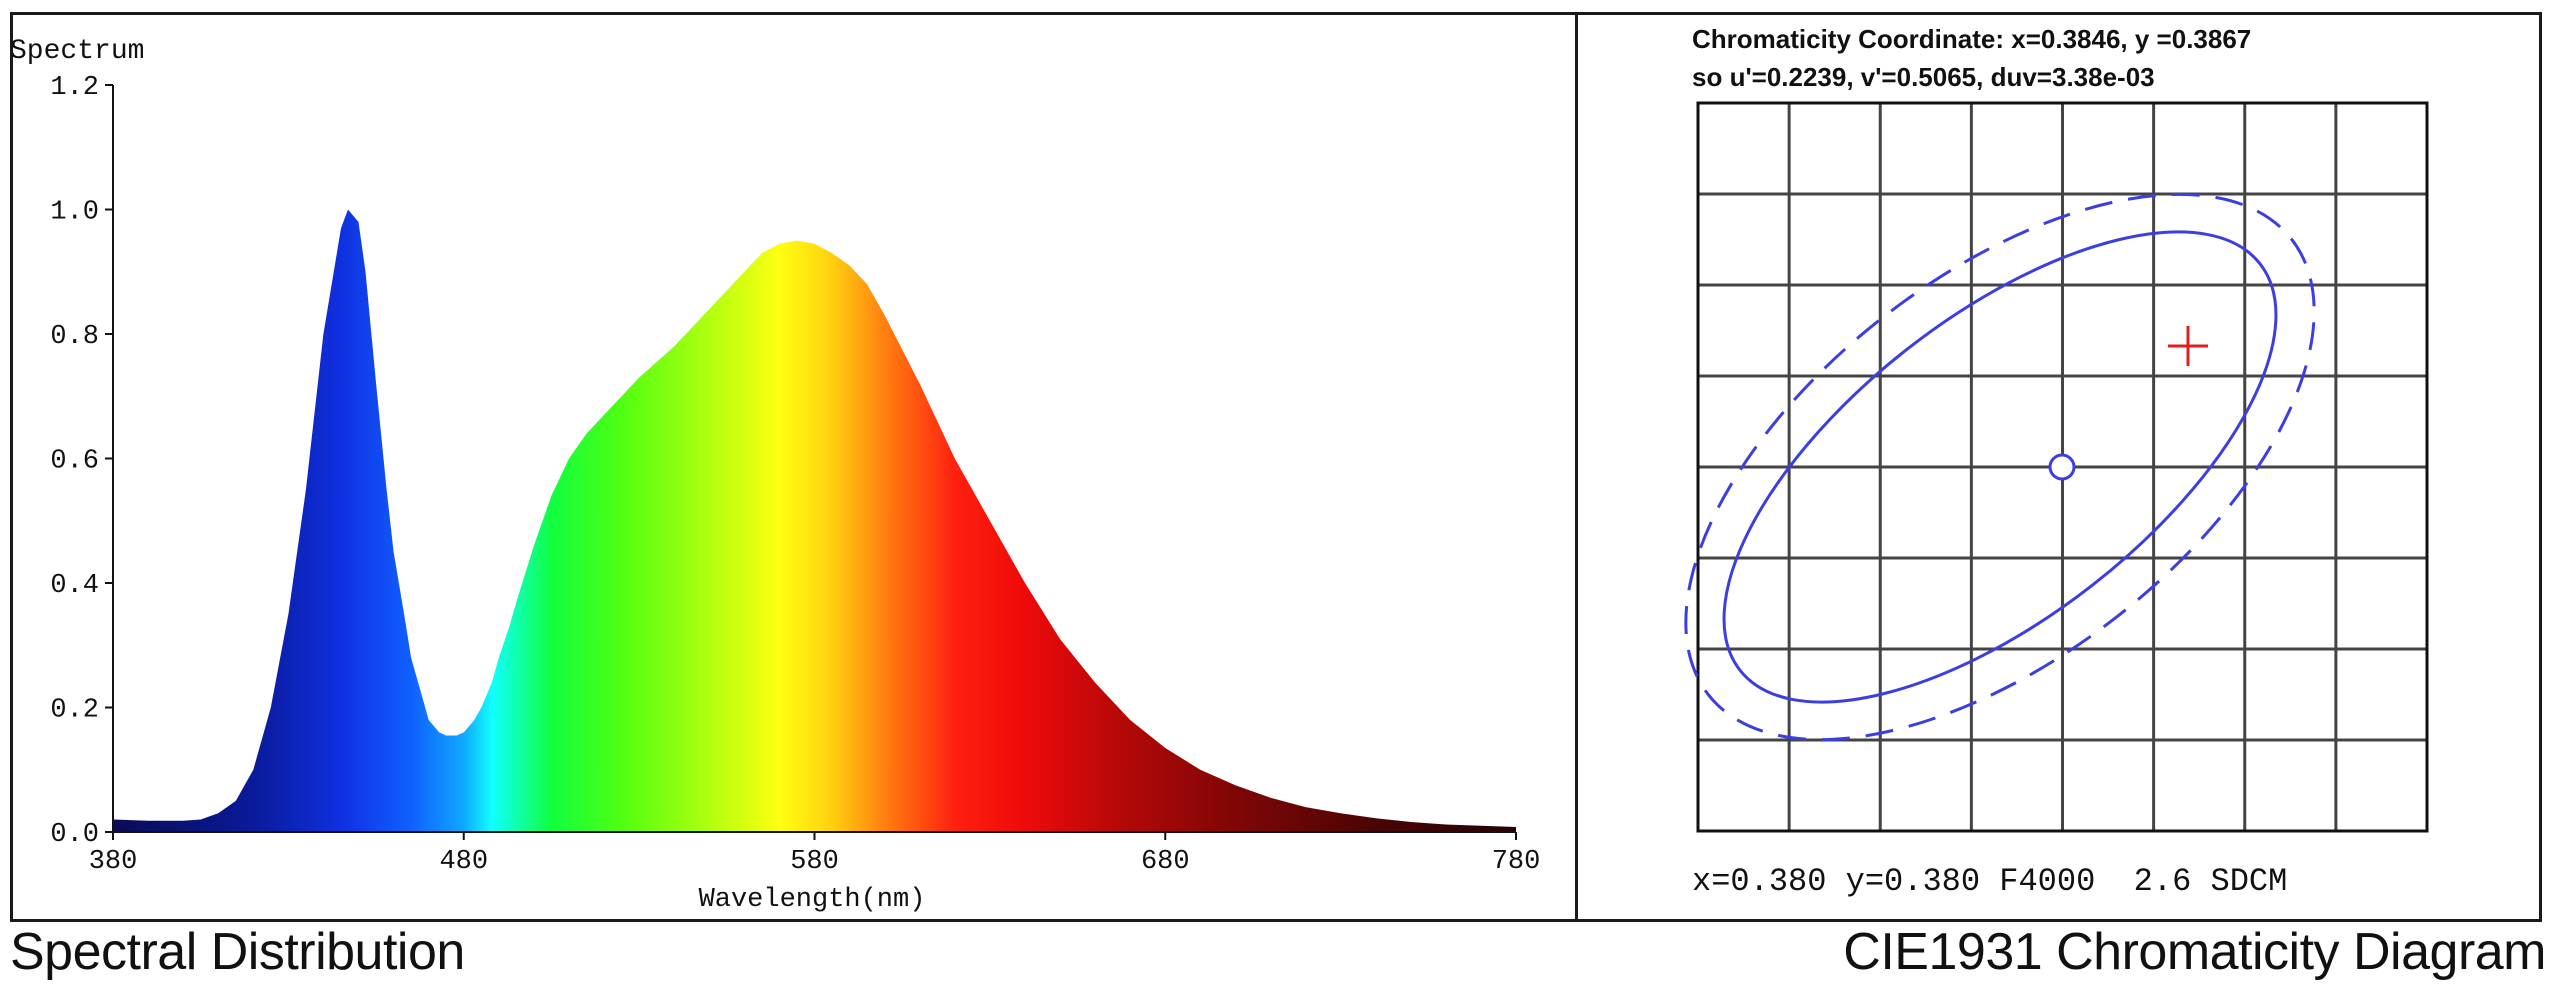 Image resolution: width=2560 pixels, height=998 pixels. I want to click on y-axis-ticks: 0.0 0.2 0.4 0.6 0.8 1.0 1.2, so click(81, 461).